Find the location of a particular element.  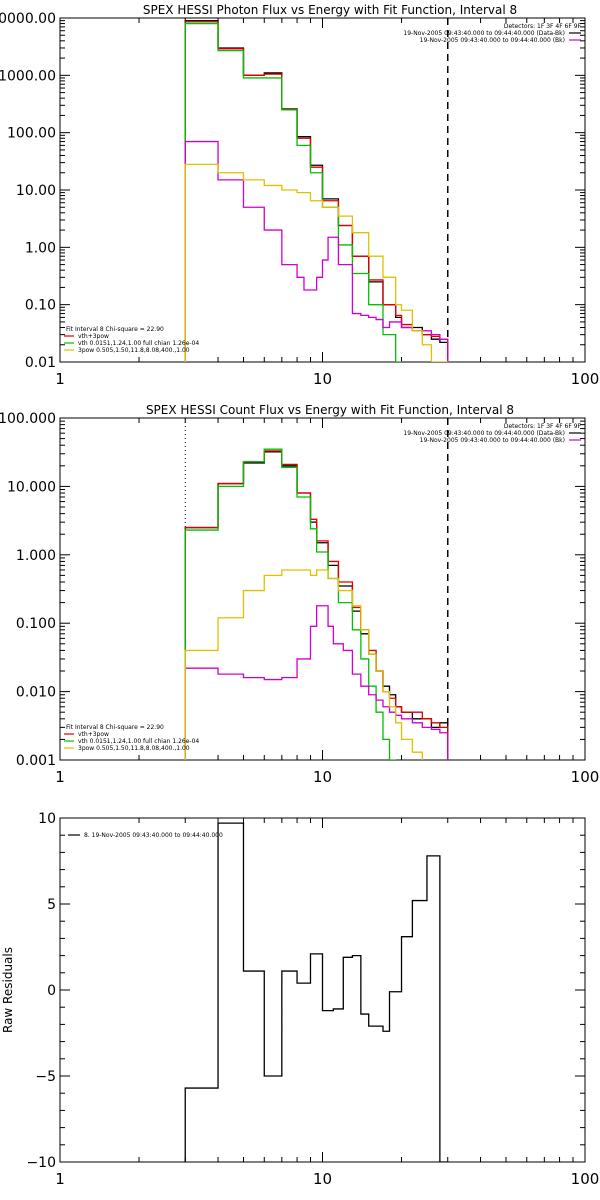

y-tick-label: 5 is located at coordinates (51, 905).